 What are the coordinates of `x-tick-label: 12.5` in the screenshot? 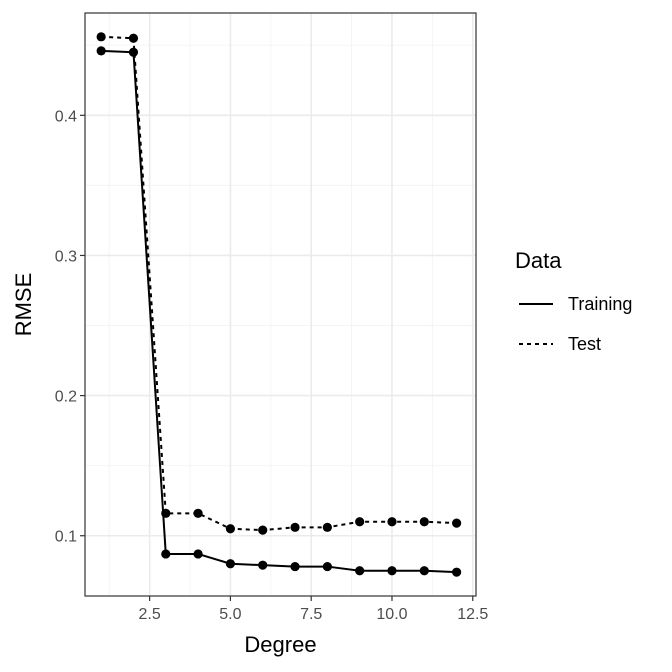 It's located at (472, 614).